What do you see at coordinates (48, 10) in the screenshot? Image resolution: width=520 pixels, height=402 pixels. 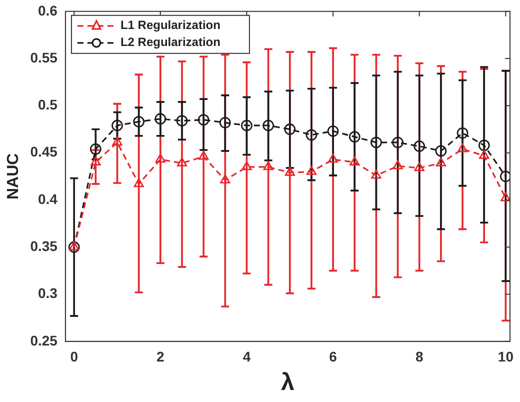 I see `y-tick-label: 0.6` at bounding box center [48, 10].